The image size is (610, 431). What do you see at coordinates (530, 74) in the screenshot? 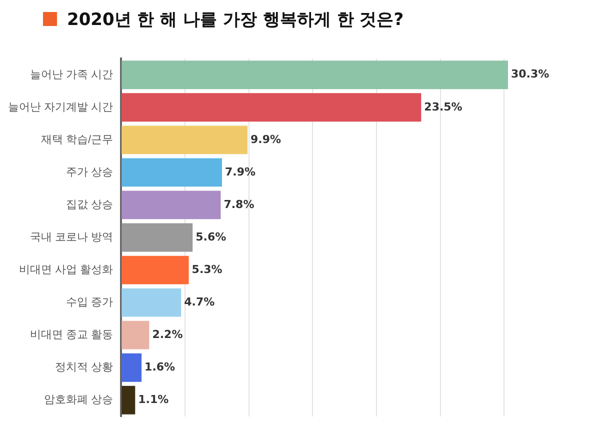
I see `data-label: 30.3%` at bounding box center [530, 74].